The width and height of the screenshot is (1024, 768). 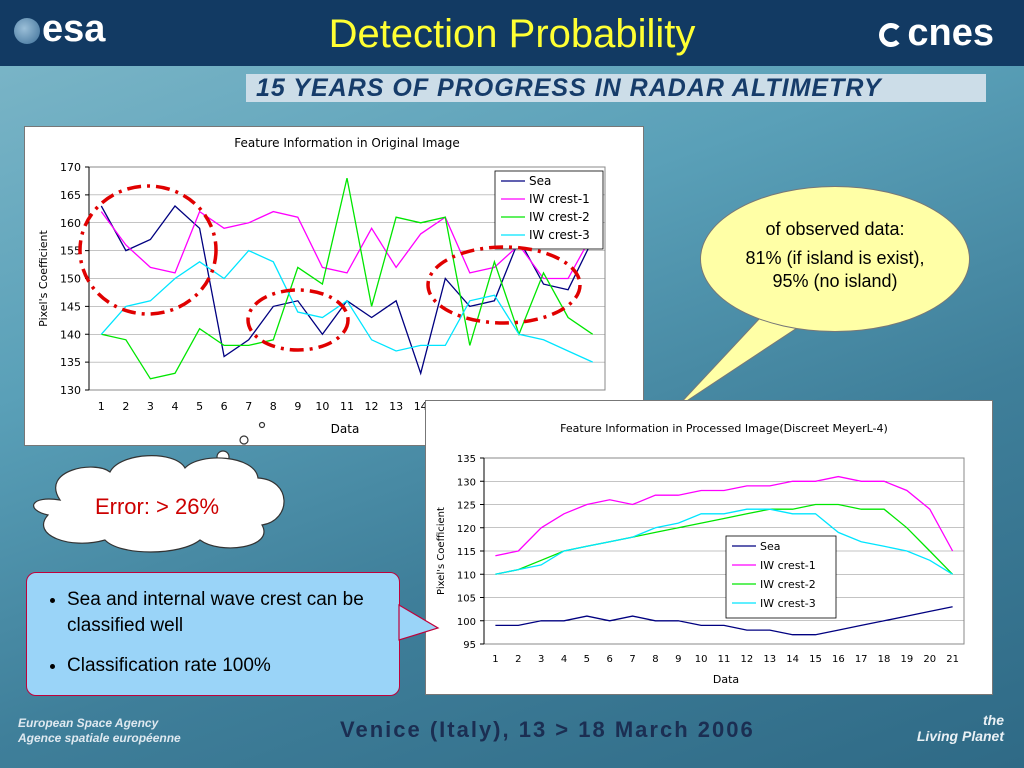 I want to click on y-tick-label: 150, so click(x=70, y=279).